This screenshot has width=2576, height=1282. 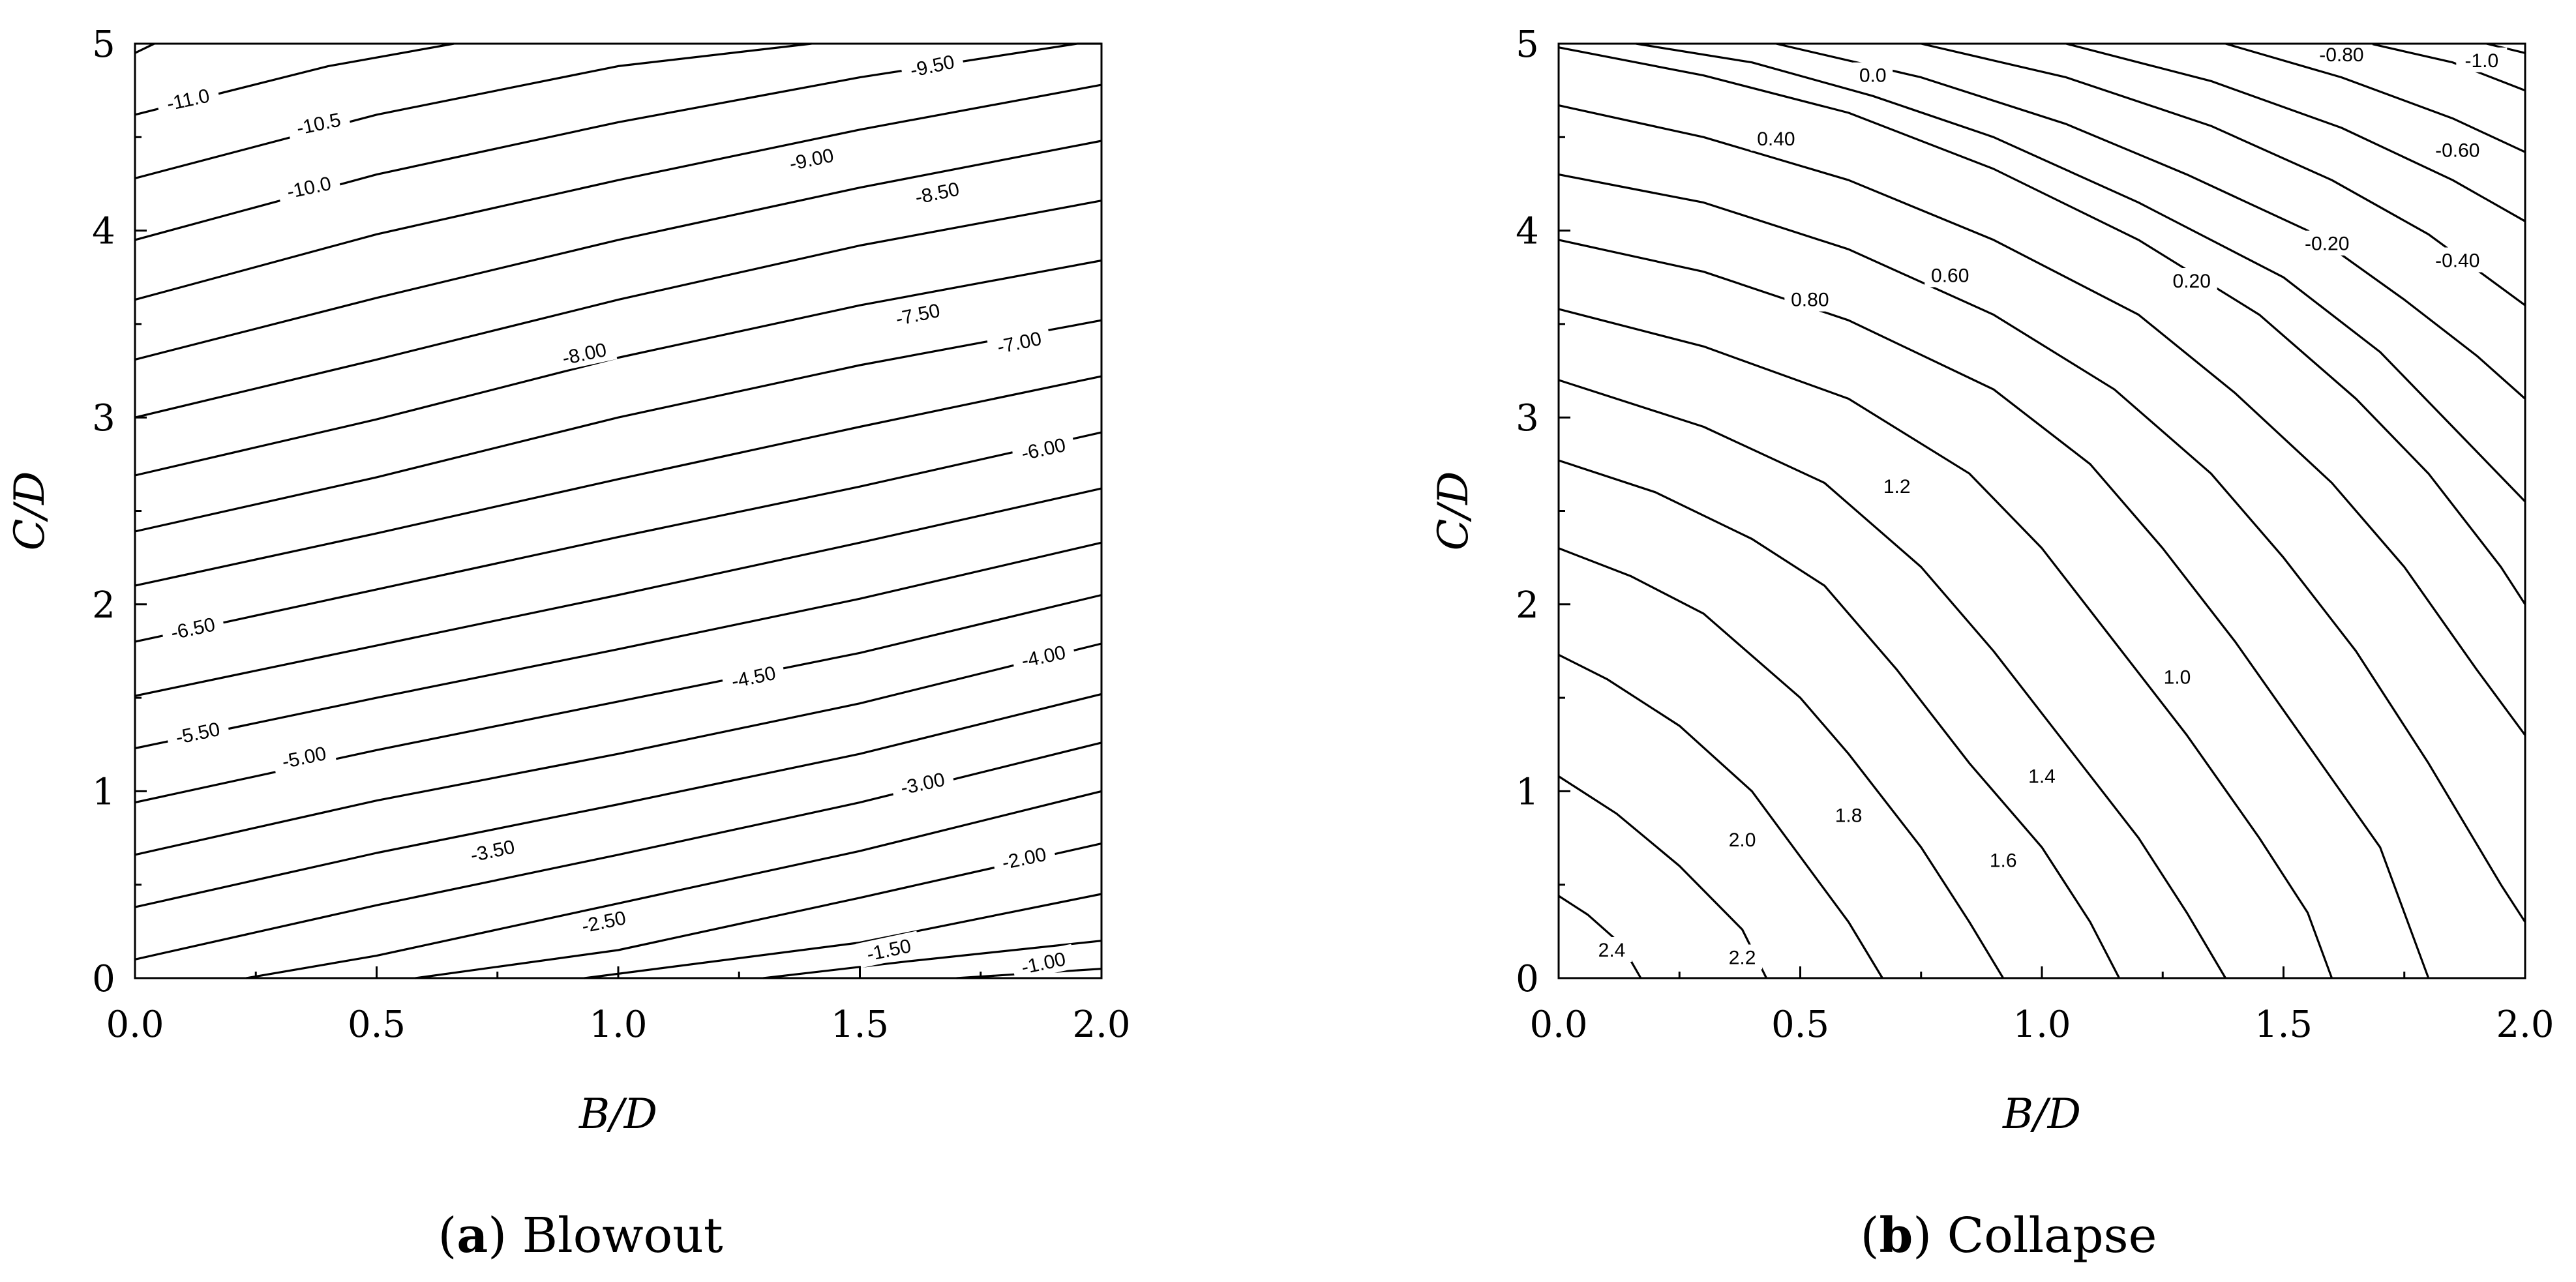 I want to click on panel-a-contour-label-group: -5.00, so click(x=304, y=757).